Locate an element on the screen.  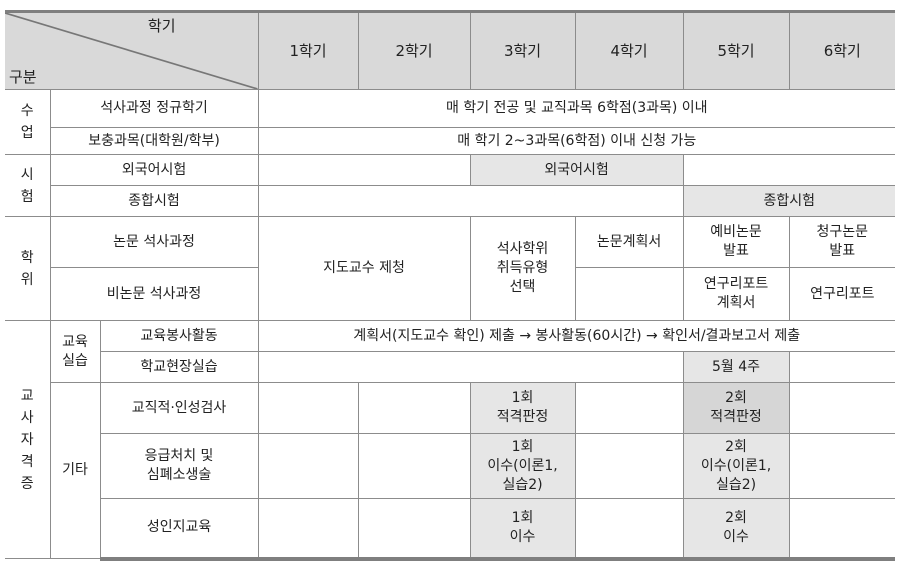
header-semester-1: 1학기 is located at coordinates (308, 50).